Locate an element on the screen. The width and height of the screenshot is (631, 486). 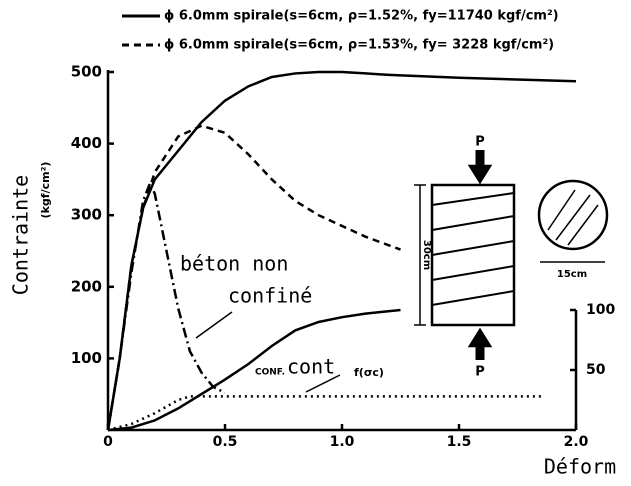
x-tick-label: 1.0 is located at coordinates (342, 442).